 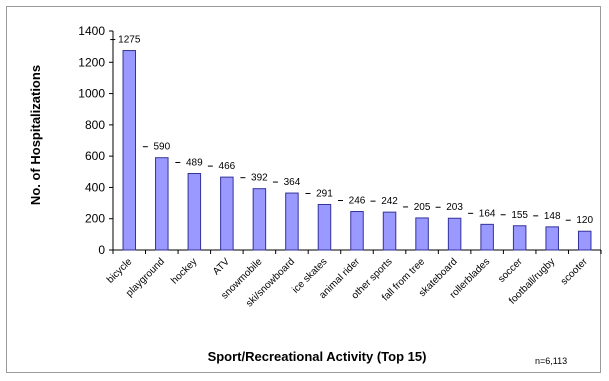 What do you see at coordinates (194, 163) in the screenshot?
I see `data-label: 489` at bounding box center [194, 163].